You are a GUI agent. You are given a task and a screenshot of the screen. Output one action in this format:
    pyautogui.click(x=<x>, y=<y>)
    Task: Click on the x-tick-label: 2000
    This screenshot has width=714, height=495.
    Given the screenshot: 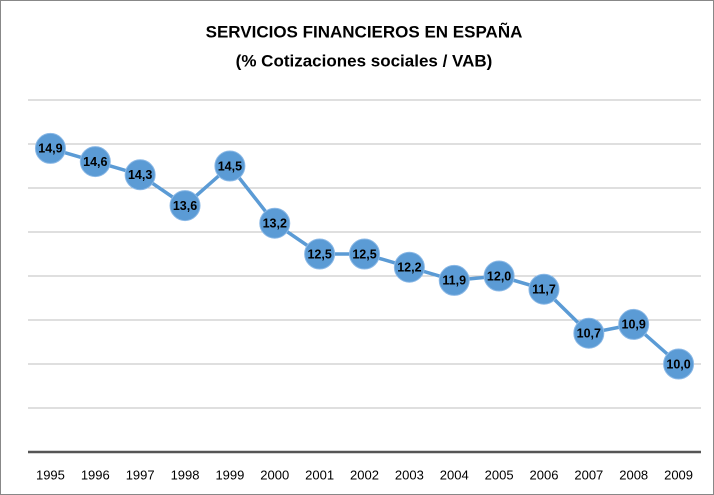 What is the action you would take?
    pyautogui.click(x=274, y=474)
    